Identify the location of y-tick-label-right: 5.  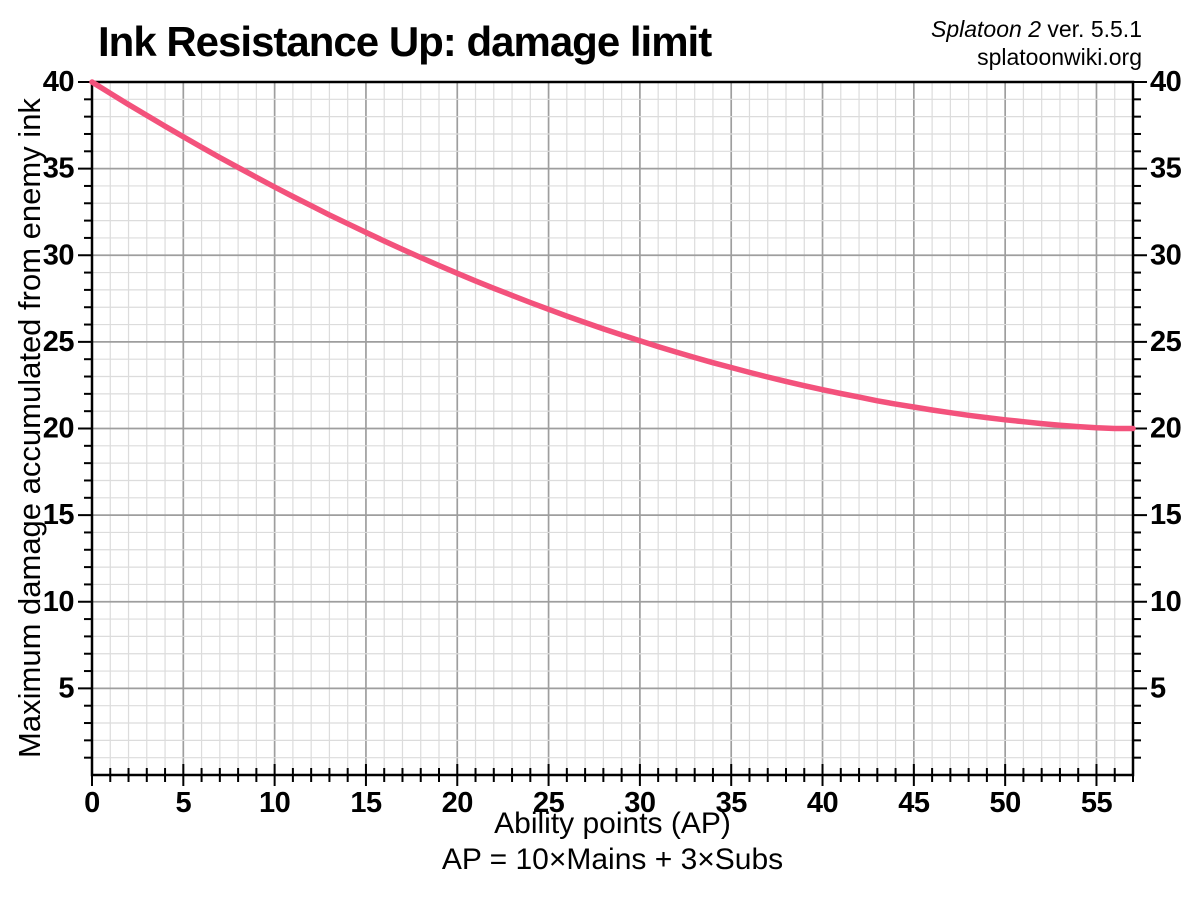
(1158, 688).